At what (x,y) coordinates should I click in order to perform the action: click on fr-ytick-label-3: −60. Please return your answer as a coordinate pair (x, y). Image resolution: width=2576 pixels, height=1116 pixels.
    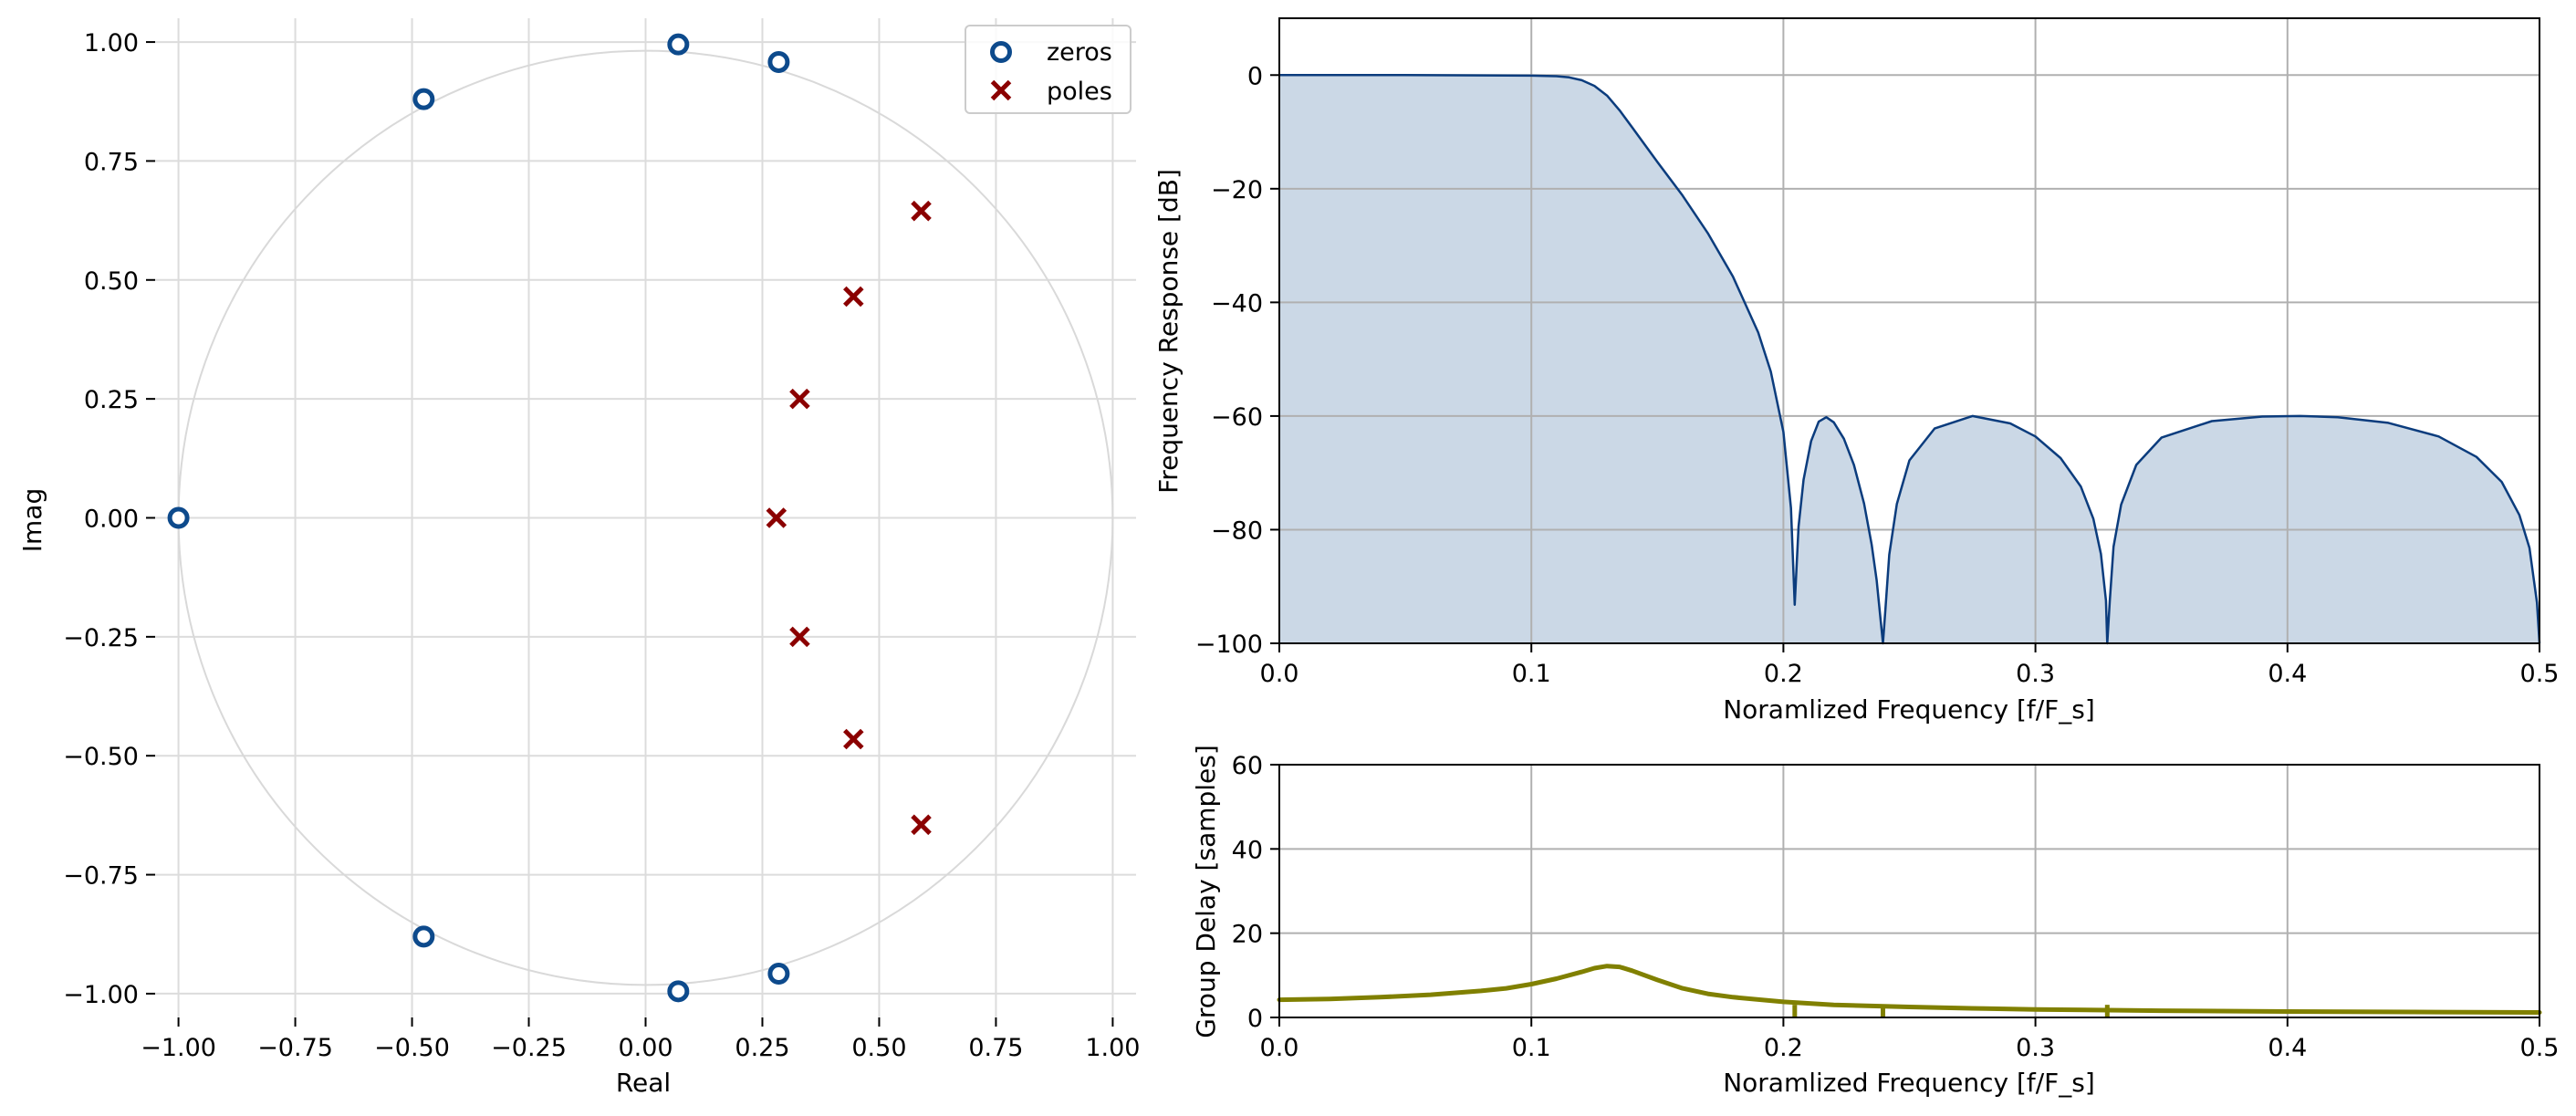
    Looking at the image, I should click on (1237, 417).